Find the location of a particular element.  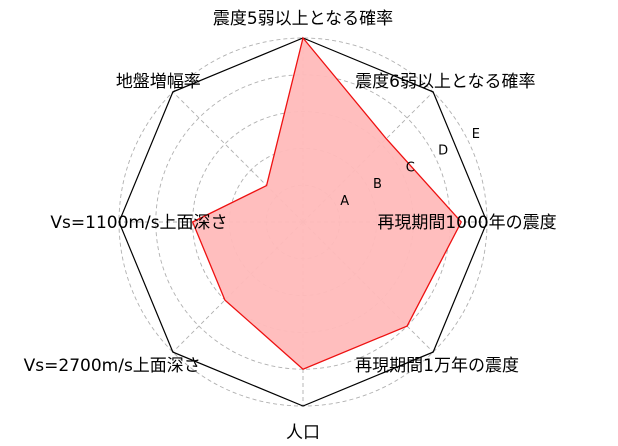

ring-label-D: D is located at coordinates (443, 151).